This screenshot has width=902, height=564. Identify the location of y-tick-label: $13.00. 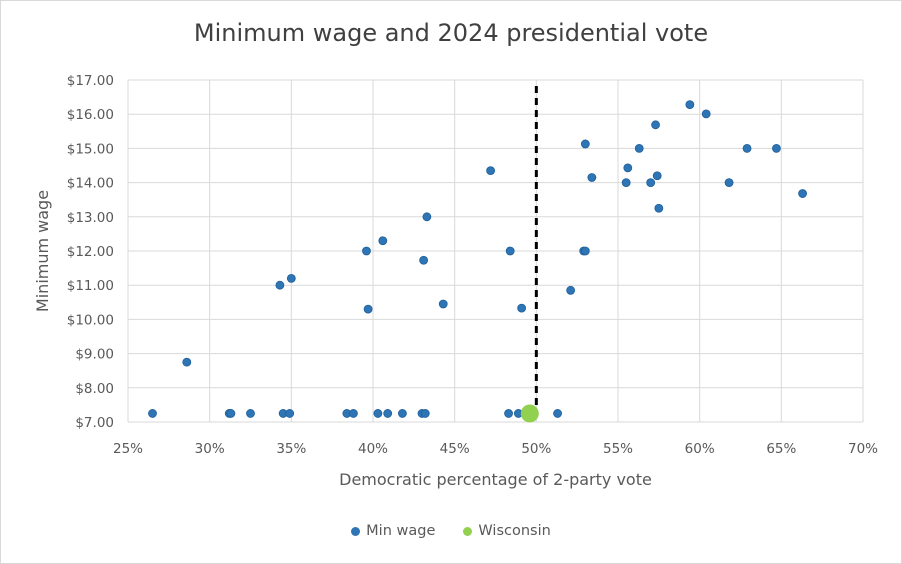
(90, 218).